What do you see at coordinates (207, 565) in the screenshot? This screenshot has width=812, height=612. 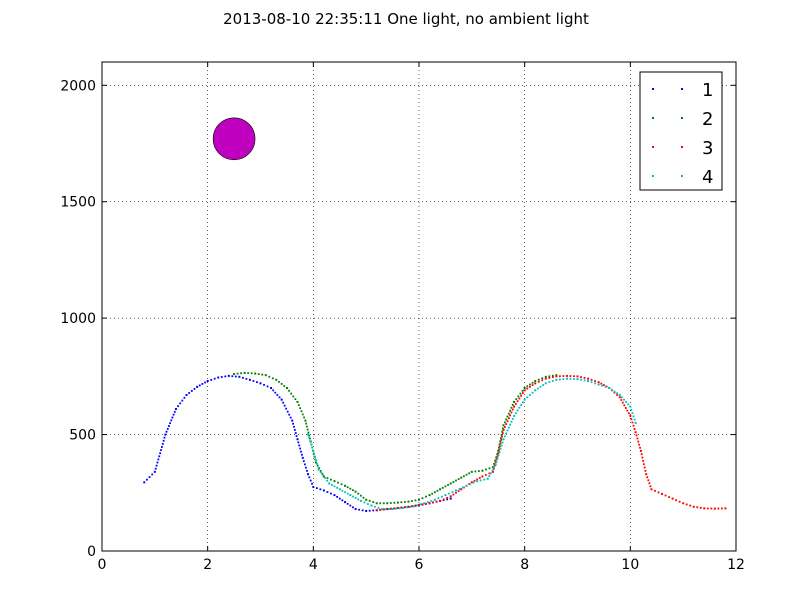 I see `x-tick-label: 2` at bounding box center [207, 565].